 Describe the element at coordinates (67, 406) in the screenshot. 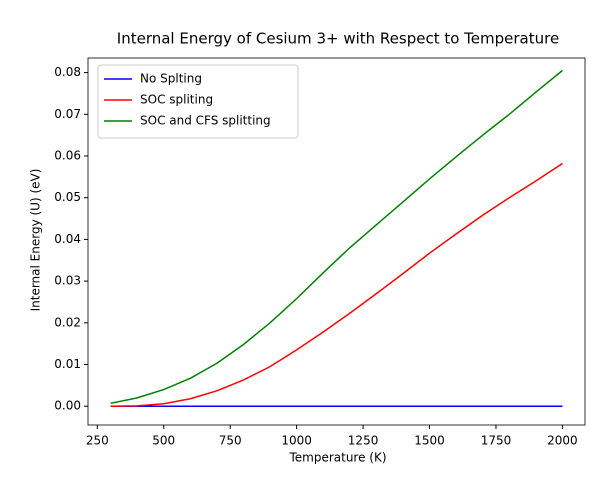

I see `y-tick-label: 0.00` at that location.